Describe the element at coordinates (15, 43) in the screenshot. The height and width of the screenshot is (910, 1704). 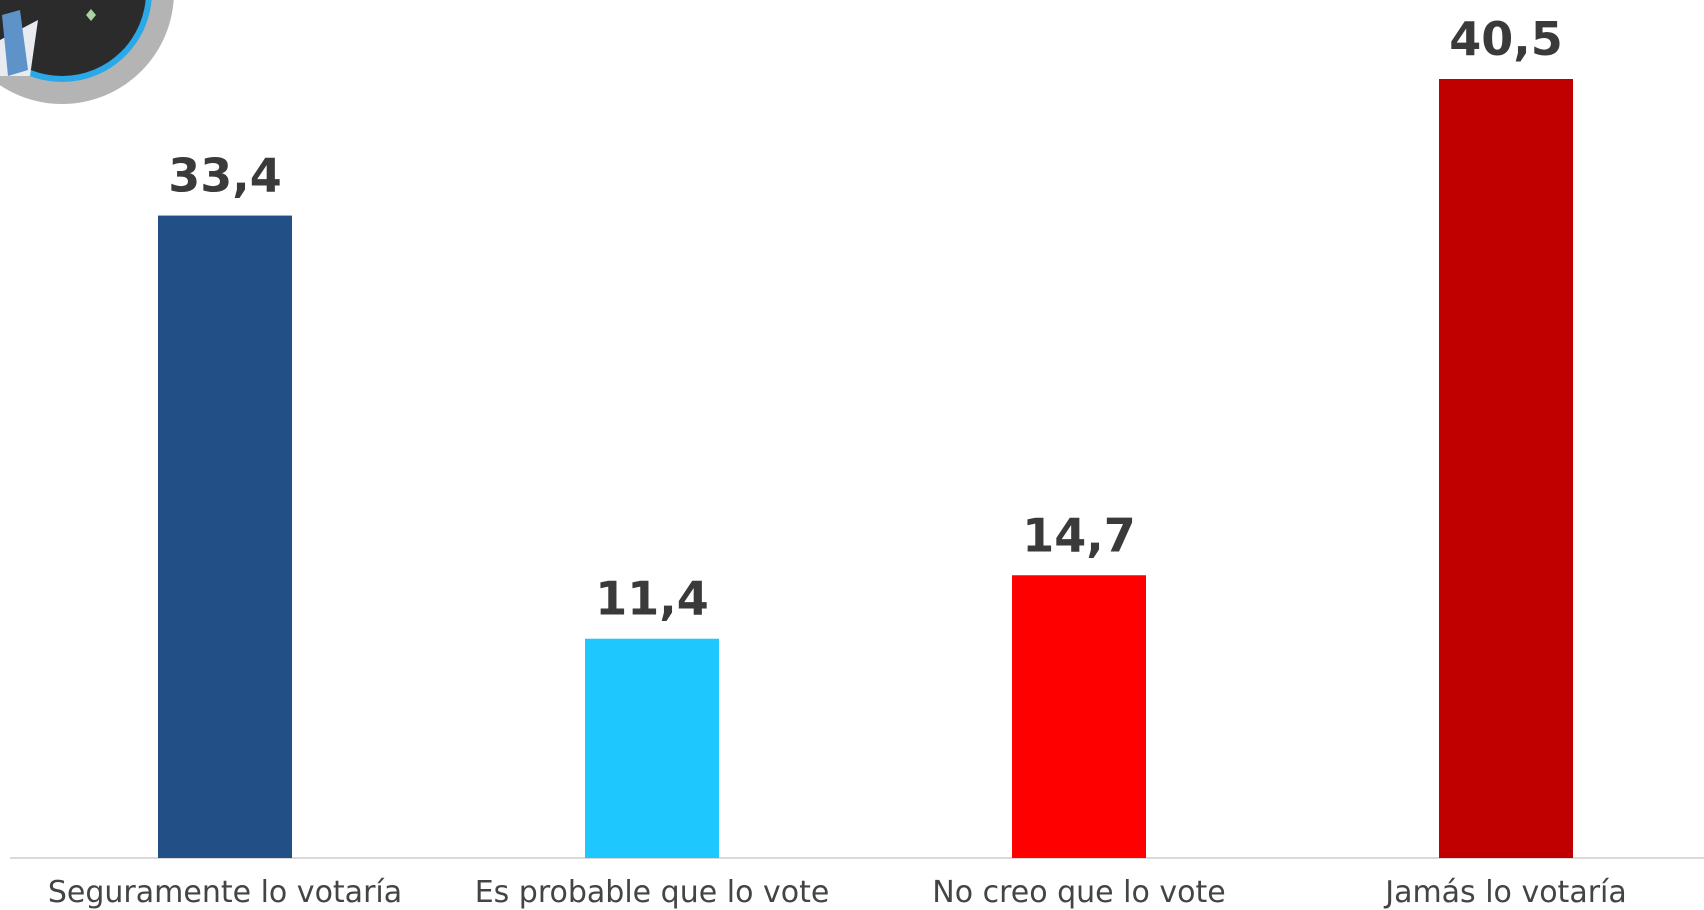
I see `tie-icon` at that location.